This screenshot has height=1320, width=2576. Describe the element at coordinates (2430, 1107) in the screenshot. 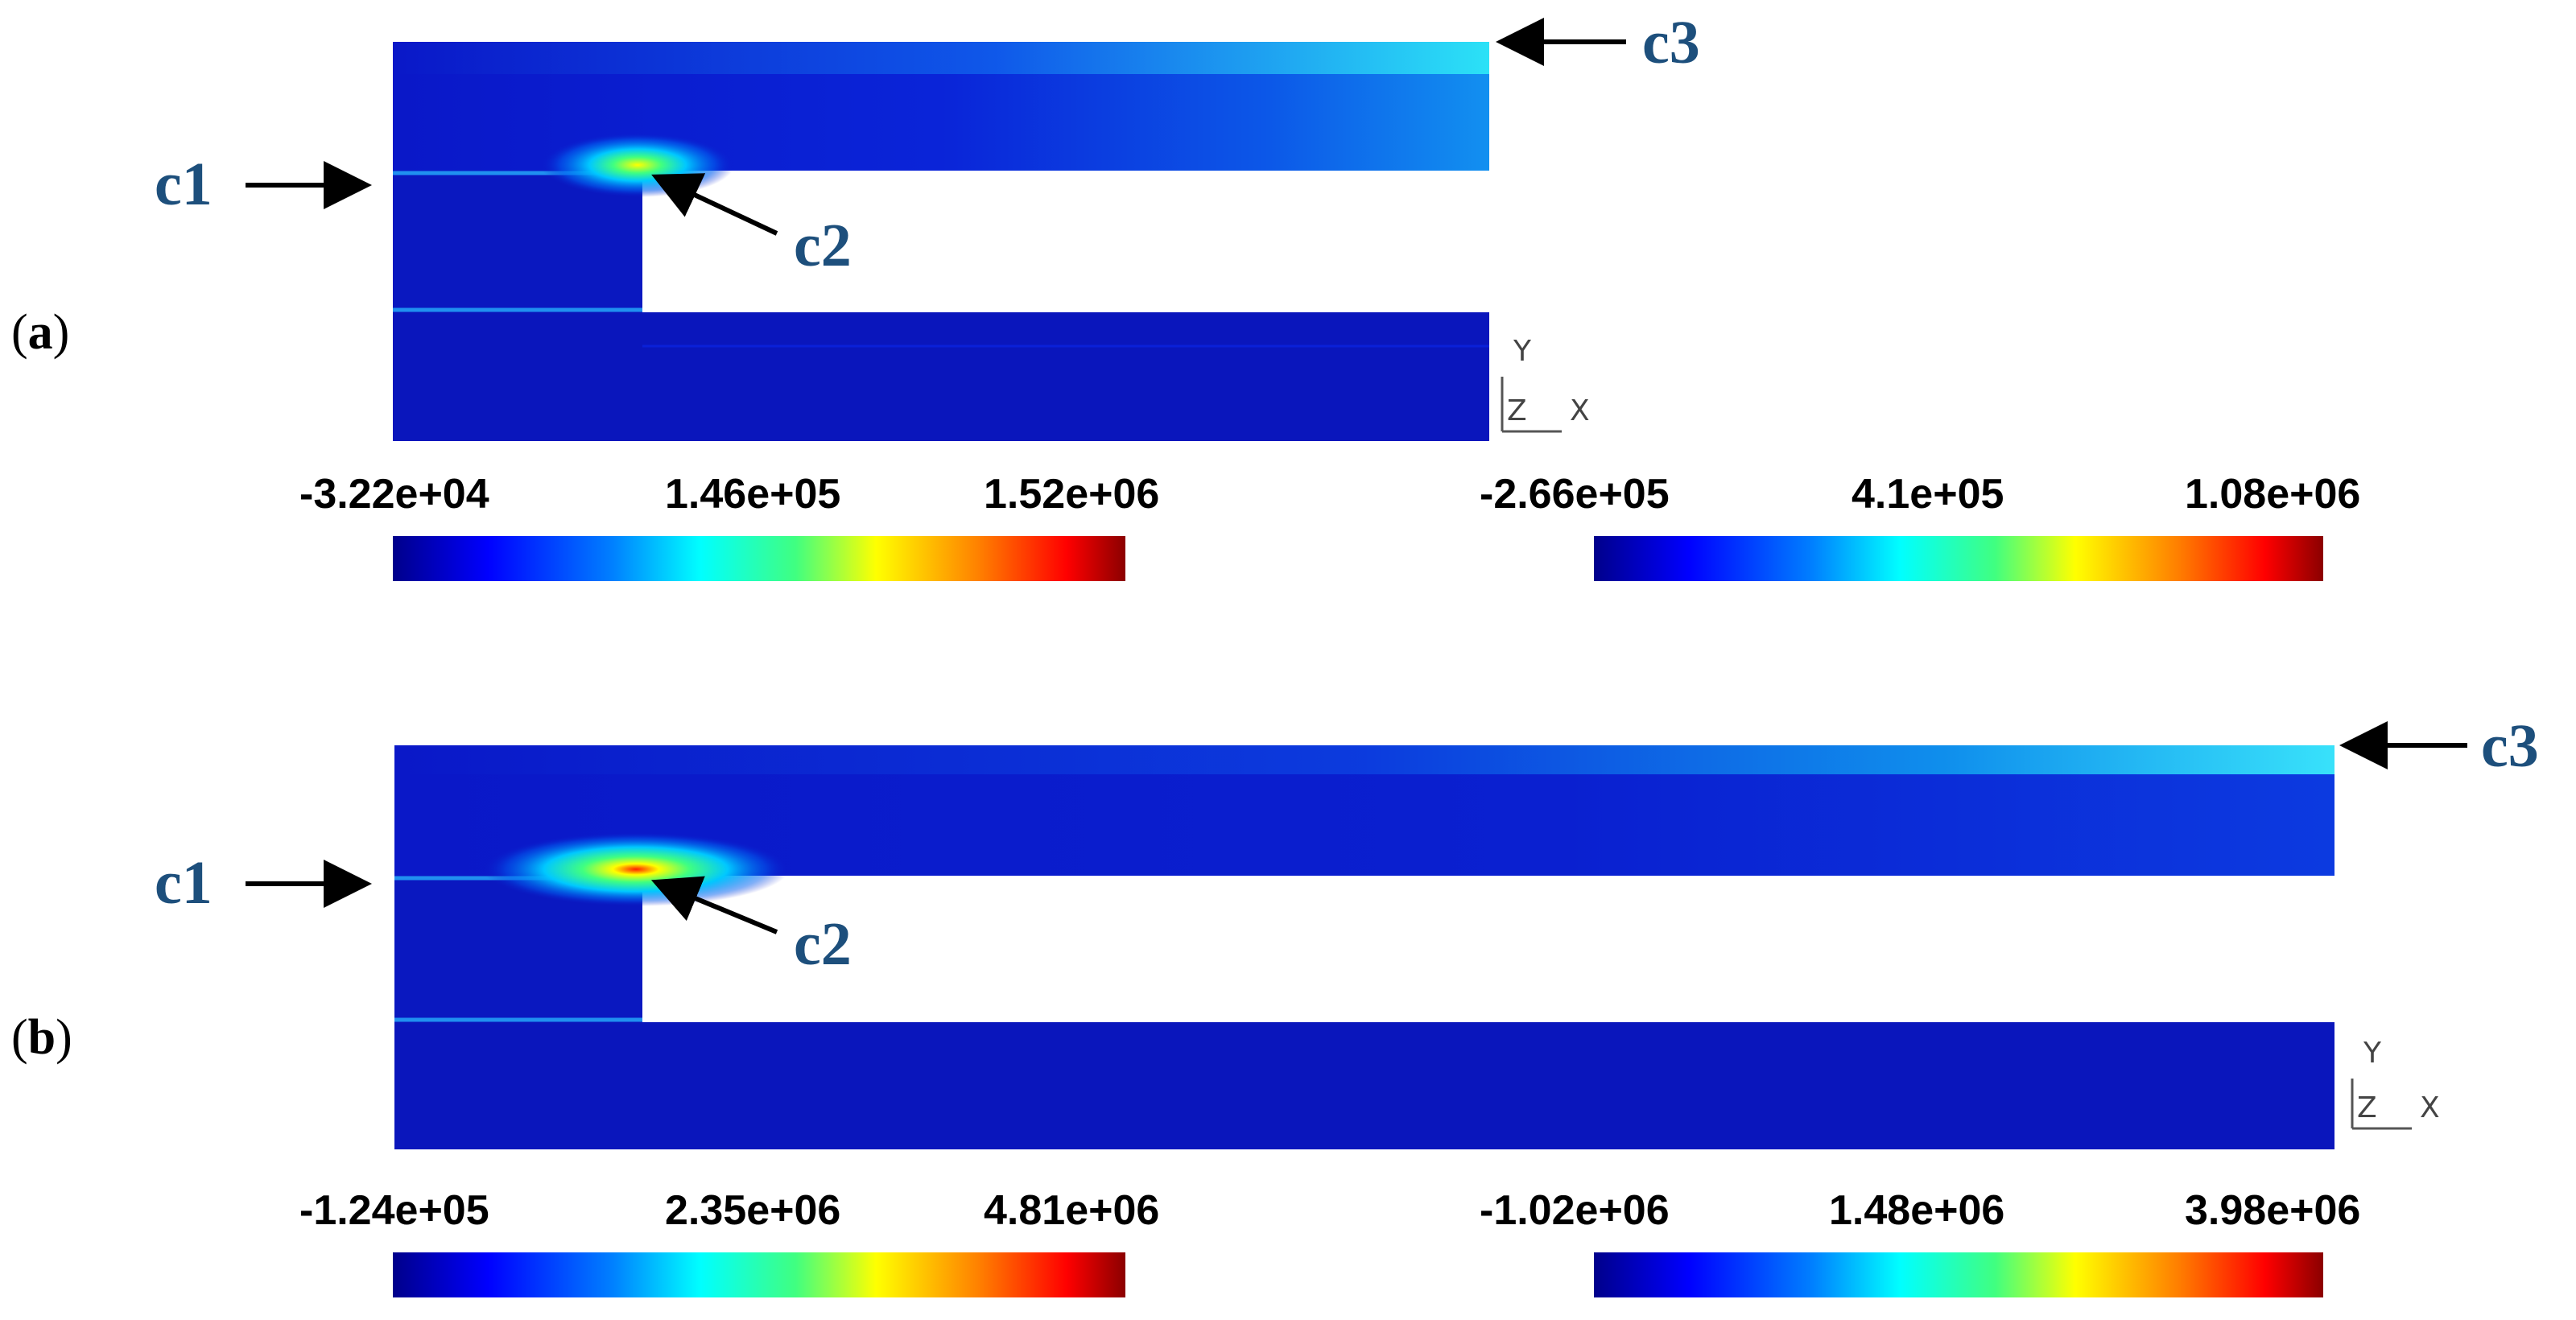

I see `panel-b-axis-x: X` at that location.